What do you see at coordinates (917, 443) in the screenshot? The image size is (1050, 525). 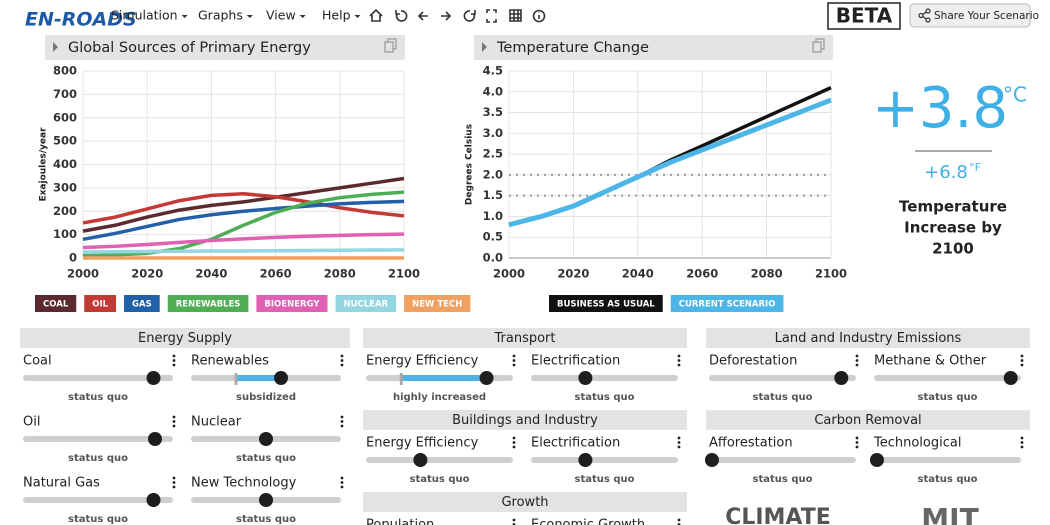 I see `slider-label: Technological` at bounding box center [917, 443].